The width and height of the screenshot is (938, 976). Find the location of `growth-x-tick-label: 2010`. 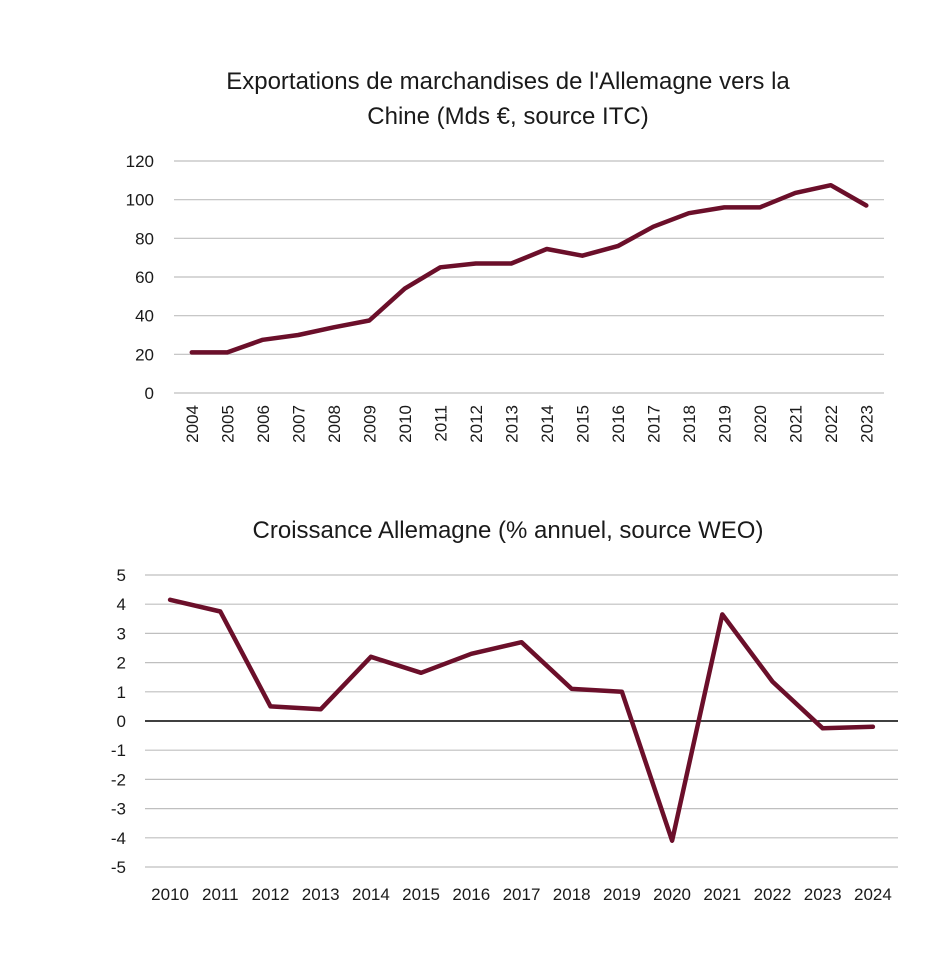

growth-x-tick-label: 2010 is located at coordinates (170, 894).